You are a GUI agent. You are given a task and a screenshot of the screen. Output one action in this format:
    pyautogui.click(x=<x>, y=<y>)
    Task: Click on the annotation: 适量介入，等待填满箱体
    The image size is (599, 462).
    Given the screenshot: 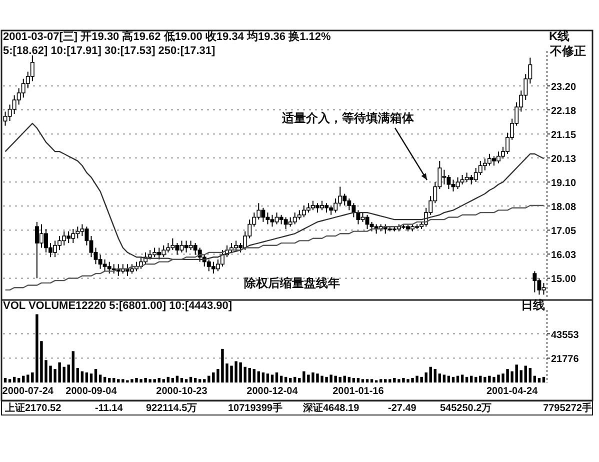 What is the action you would take?
    pyautogui.click(x=348, y=118)
    